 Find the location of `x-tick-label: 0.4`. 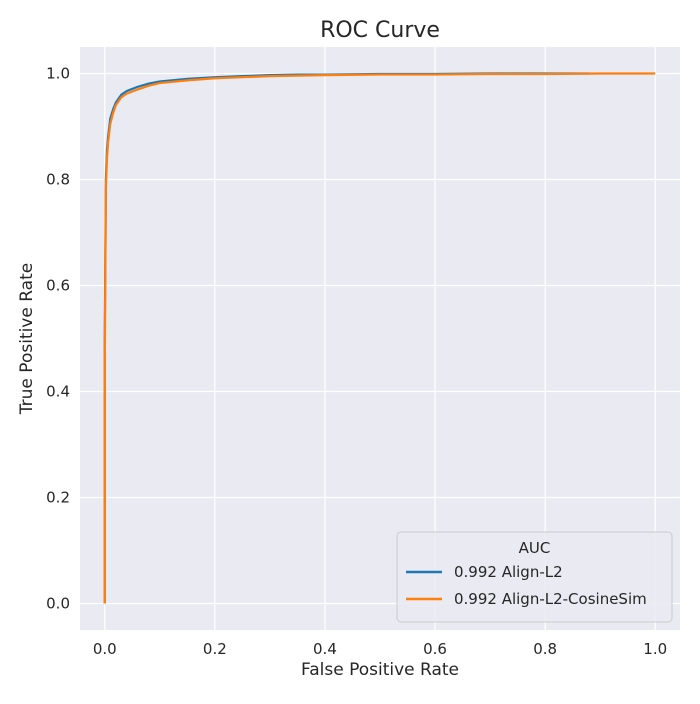

x-tick-label: 0.4 is located at coordinates (325, 649).